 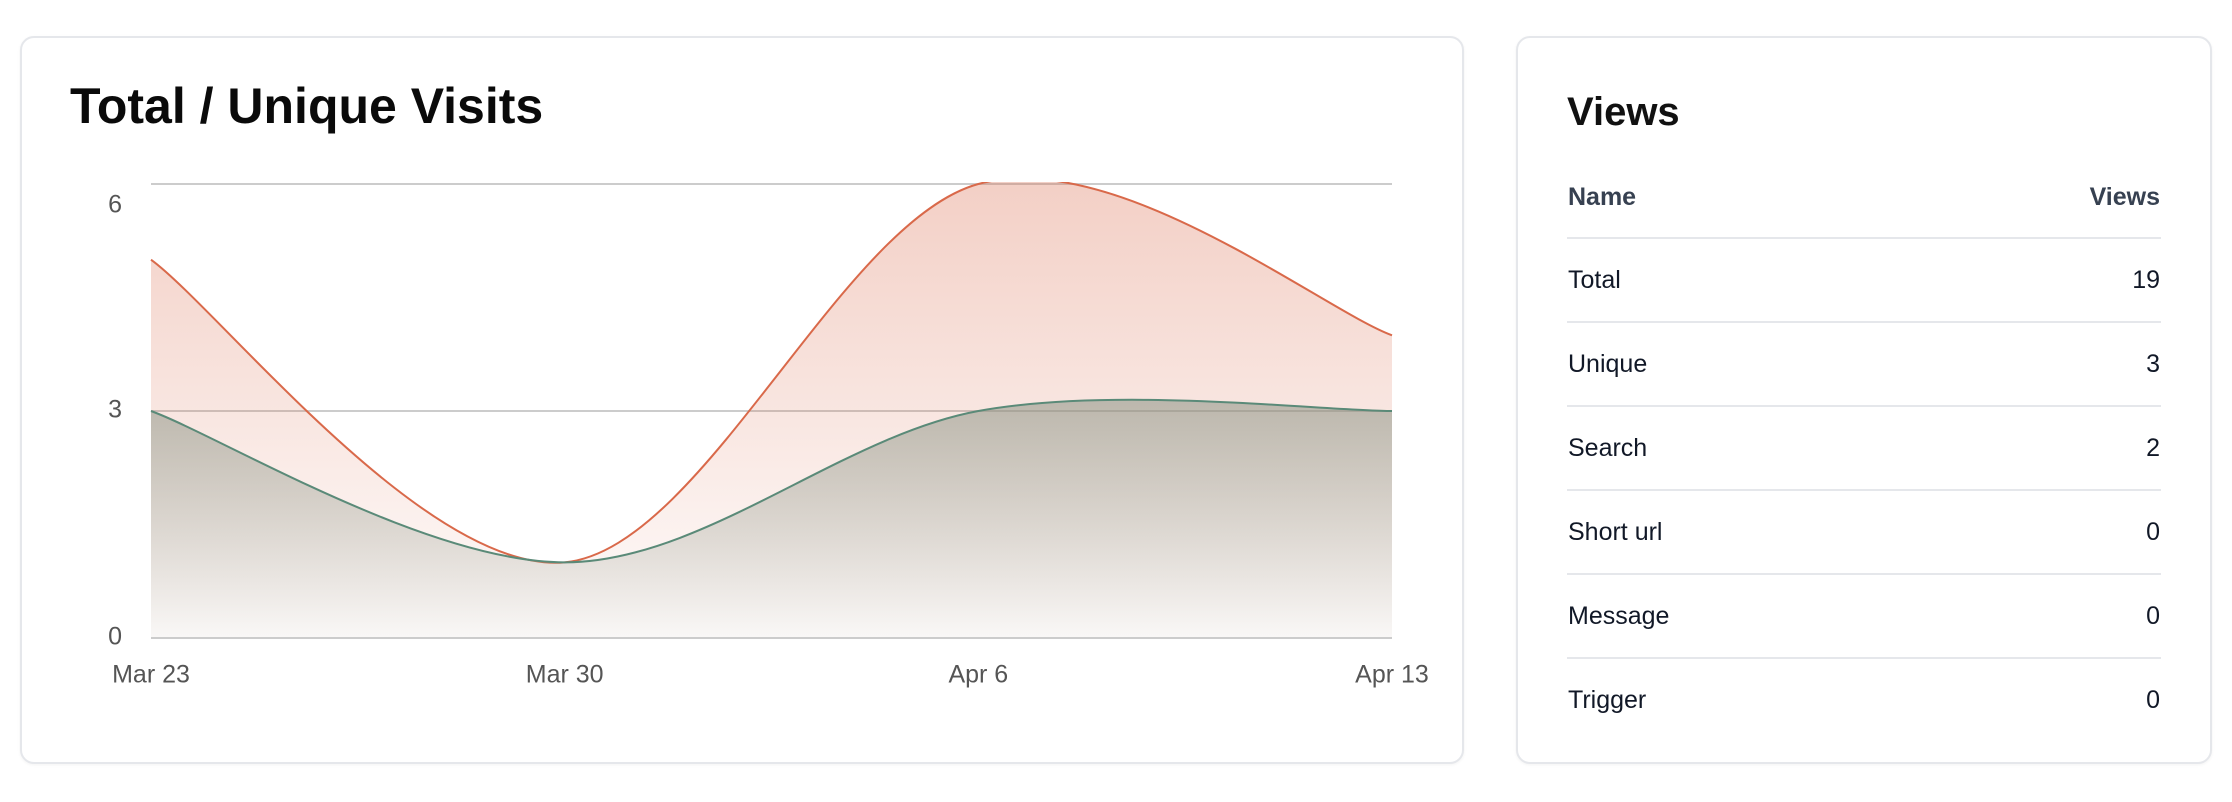 I want to click on views-title: Views, so click(x=1623, y=112).